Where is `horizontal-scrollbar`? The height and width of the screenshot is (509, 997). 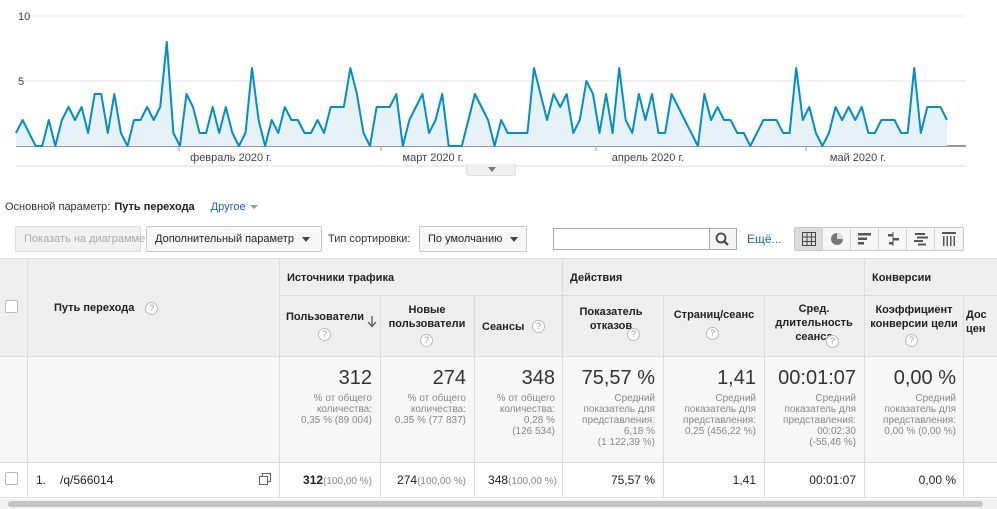
horizontal-scrollbar is located at coordinates (498, 504).